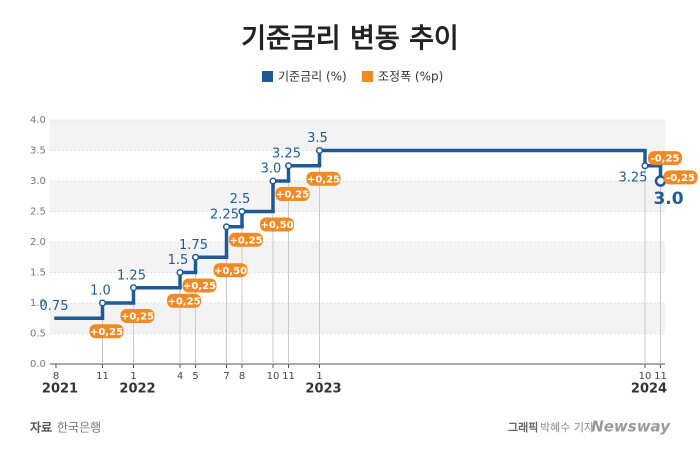 The height and width of the screenshot is (450, 700). What do you see at coordinates (41, 427) in the screenshot?
I see `source-label: 자료` at bounding box center [41, 427].